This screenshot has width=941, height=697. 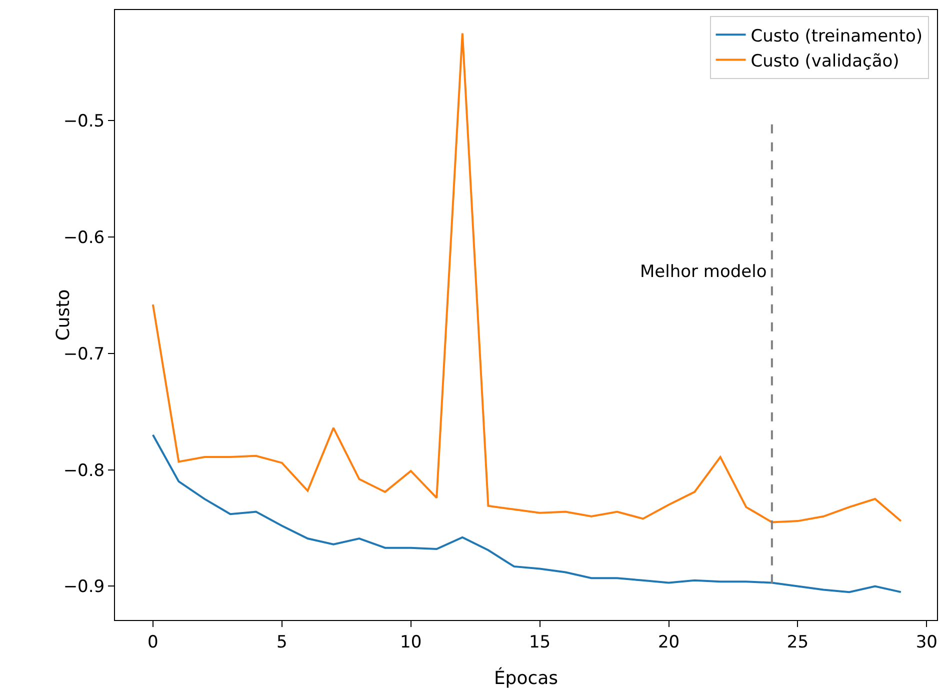 I want to click on legend-label: Custo (validação), so click(x=825, y=61).